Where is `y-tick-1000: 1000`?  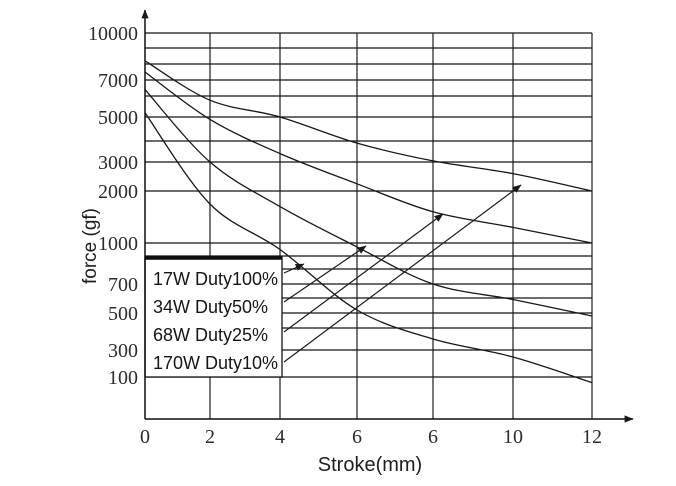
y-tick-1000: 1000 is located at coordinates (118, 244).